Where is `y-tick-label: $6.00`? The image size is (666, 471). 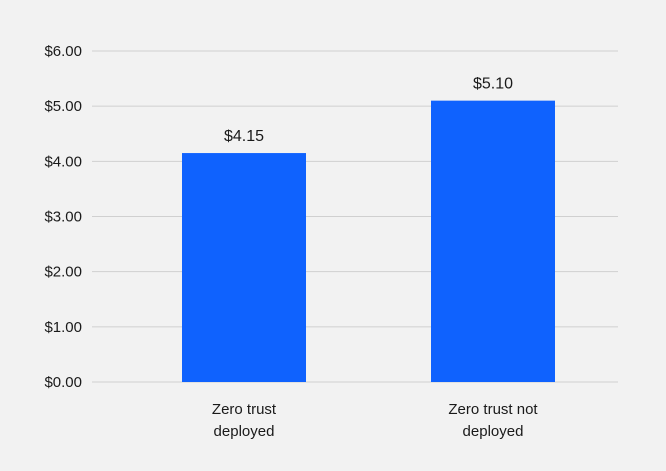 y-tick-label: $6.00 is located at coordinates (63, 51).